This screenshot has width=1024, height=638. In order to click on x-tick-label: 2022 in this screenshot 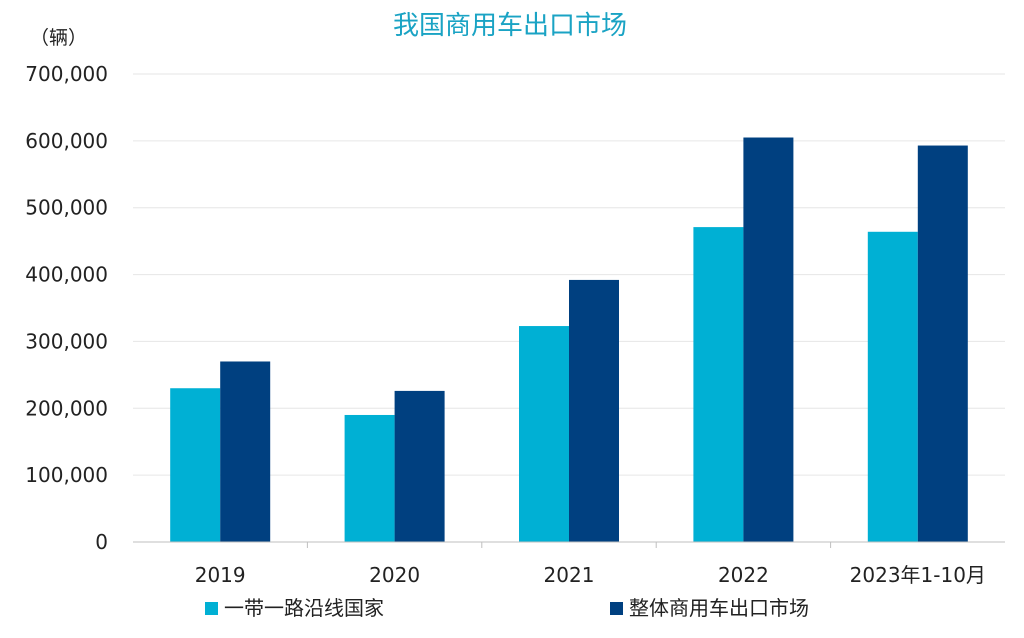, I will do `click(743, 575)`.